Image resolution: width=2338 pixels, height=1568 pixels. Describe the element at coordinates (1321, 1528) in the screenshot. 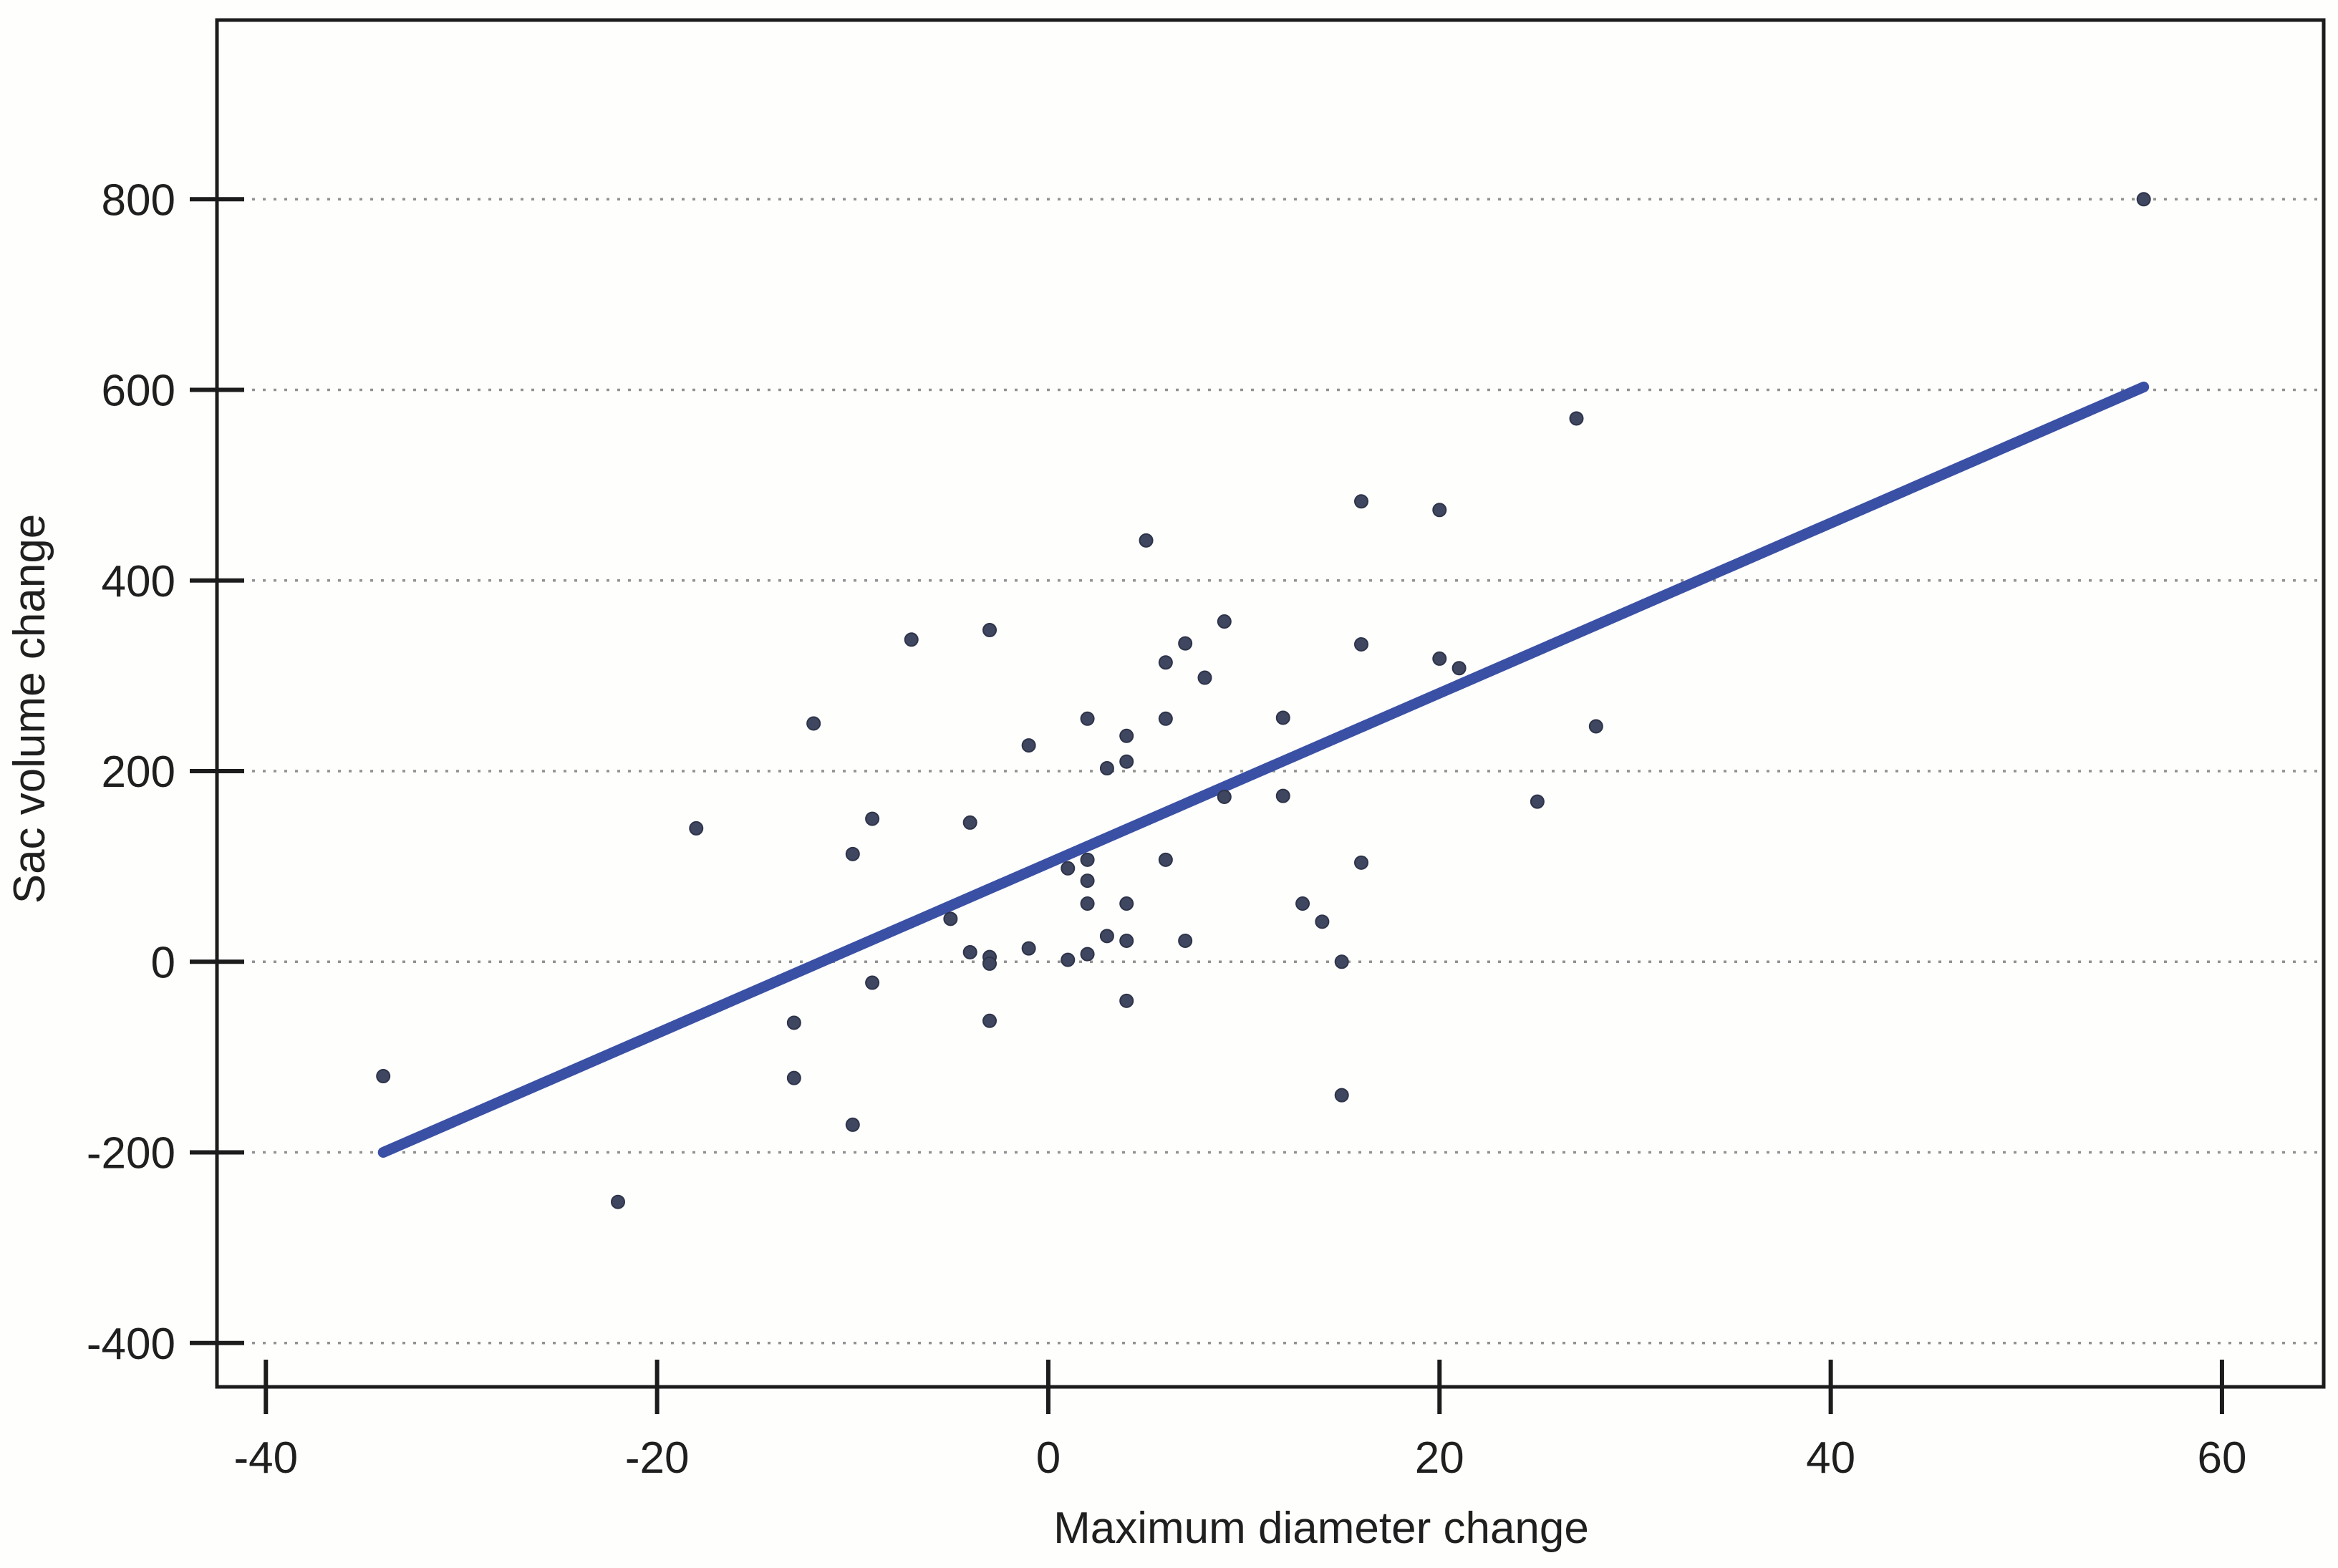

I see `x-axis-label: Maximum diameter change` at that location.